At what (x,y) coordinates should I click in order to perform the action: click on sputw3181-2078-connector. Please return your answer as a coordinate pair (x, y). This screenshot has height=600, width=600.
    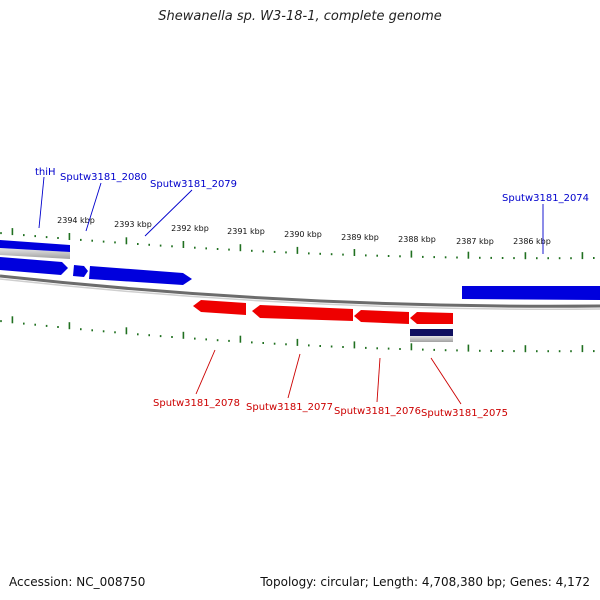
    Looking at the image, I should click on (205, 372).